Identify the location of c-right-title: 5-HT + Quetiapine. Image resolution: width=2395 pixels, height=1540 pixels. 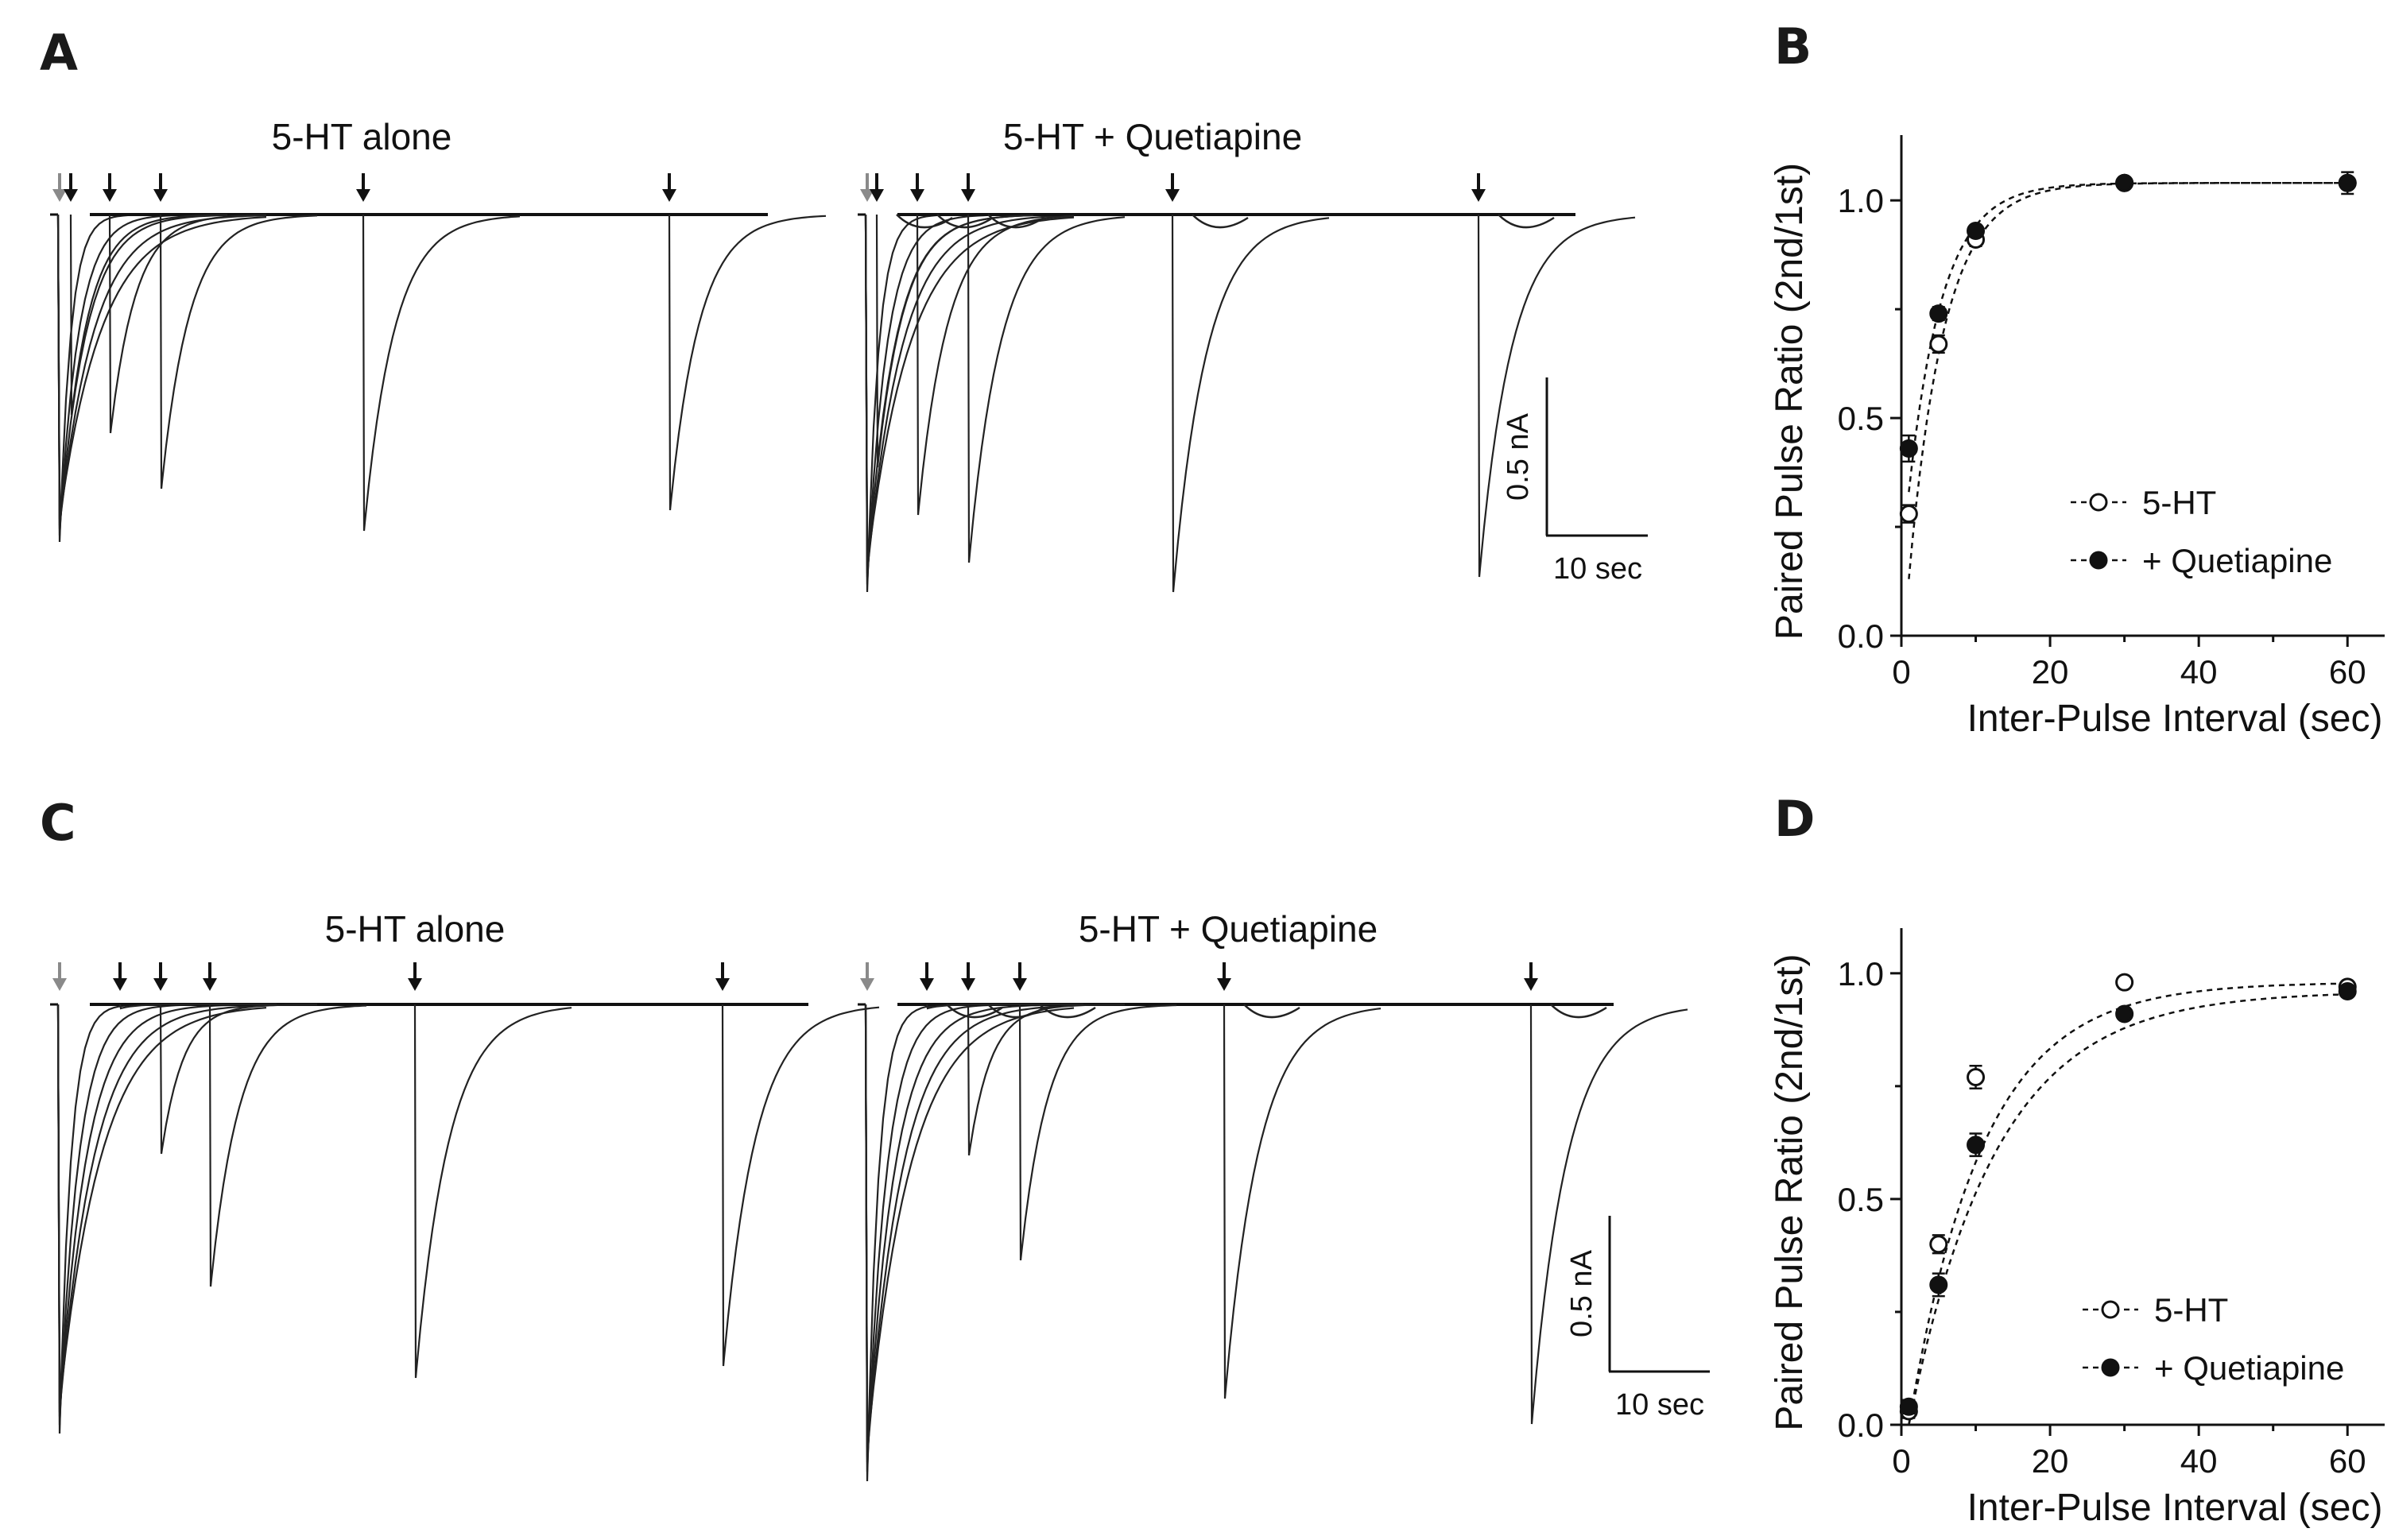
(1228, 929).